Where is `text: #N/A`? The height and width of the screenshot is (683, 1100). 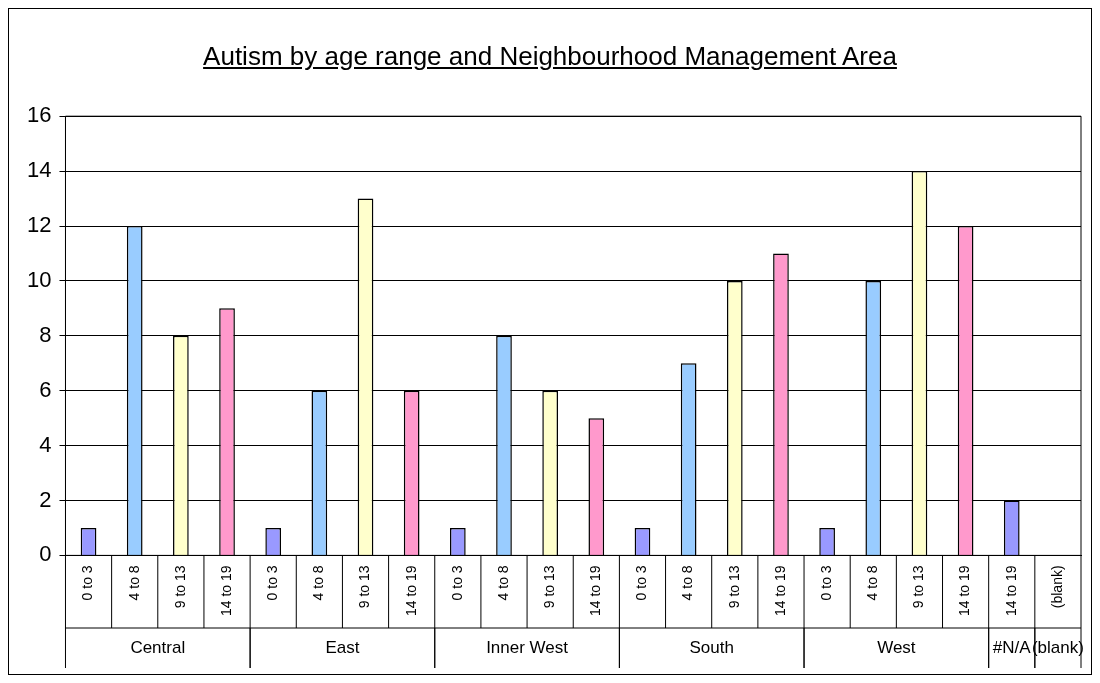
text: #N/A is located at coordinates (1012, 647).